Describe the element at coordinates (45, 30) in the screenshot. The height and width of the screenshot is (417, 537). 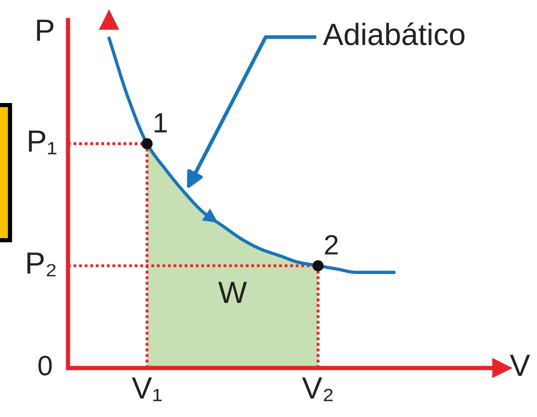
I see `y-axis-title: P` at that location.